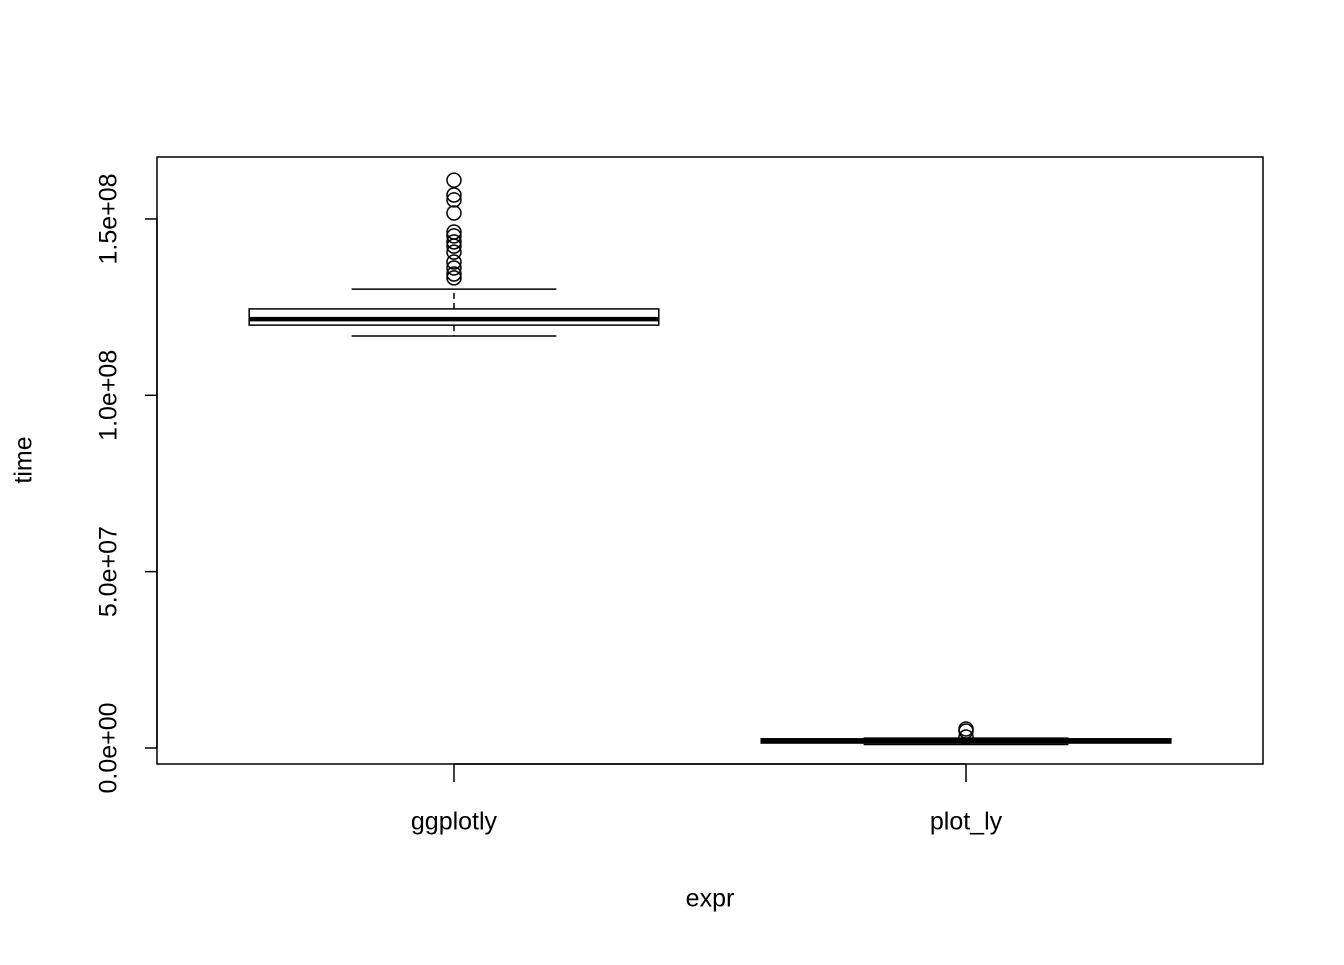  Describe the element at coordinates (966, 822) in the screenshot. I see `x-tick-label: plot_ly` at that location.